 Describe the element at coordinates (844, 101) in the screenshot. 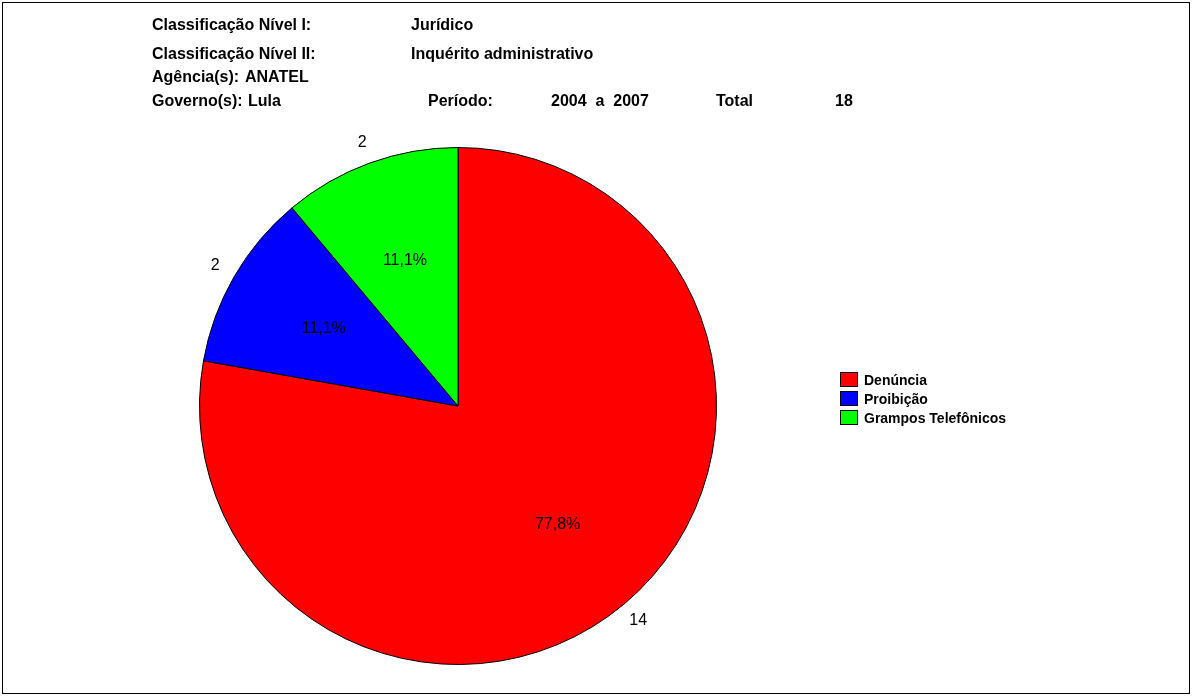

I see `text: 18` at that location.